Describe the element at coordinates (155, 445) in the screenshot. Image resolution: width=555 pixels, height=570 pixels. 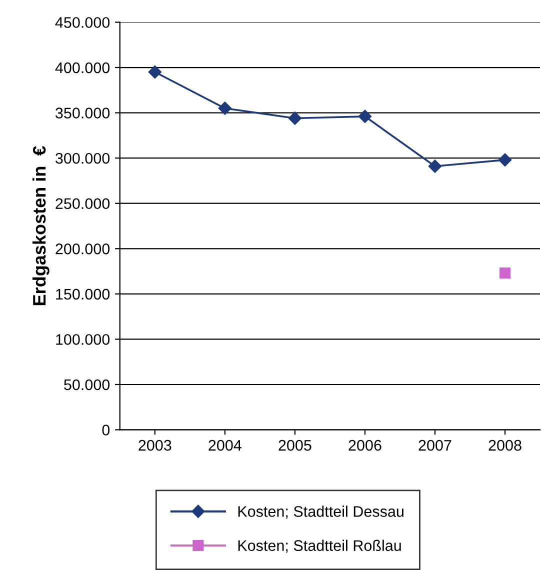
I see `x-tick-label: 2003` at that location.